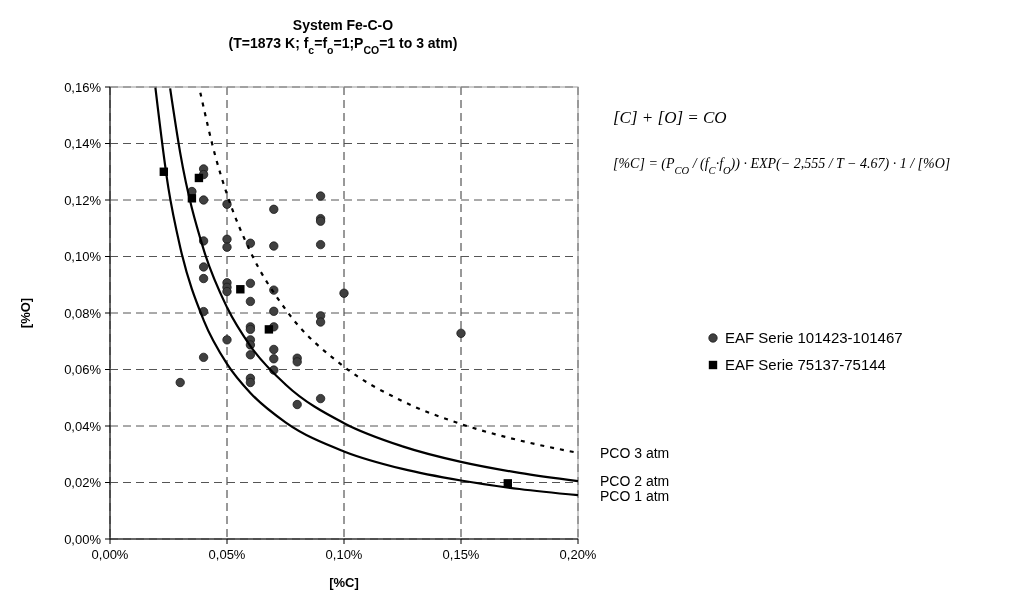  I want to click on x-axis-title: [%C], so click(344, 582).